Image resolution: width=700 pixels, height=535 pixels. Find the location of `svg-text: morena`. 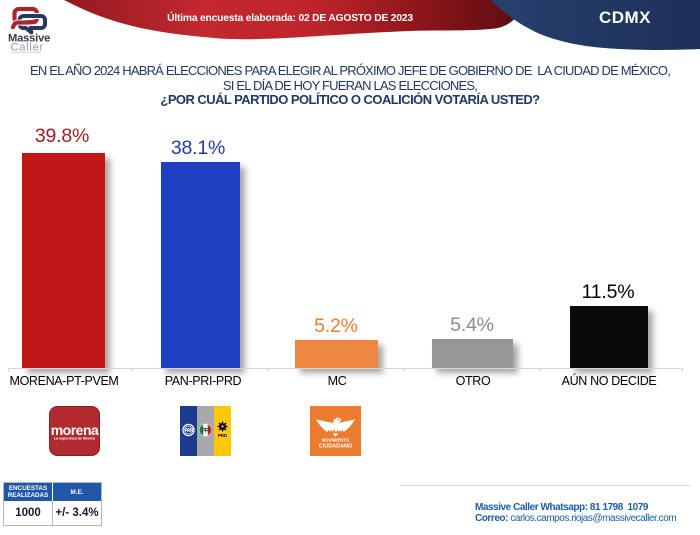

svg-text: morena is located at coordinates (75, 430).